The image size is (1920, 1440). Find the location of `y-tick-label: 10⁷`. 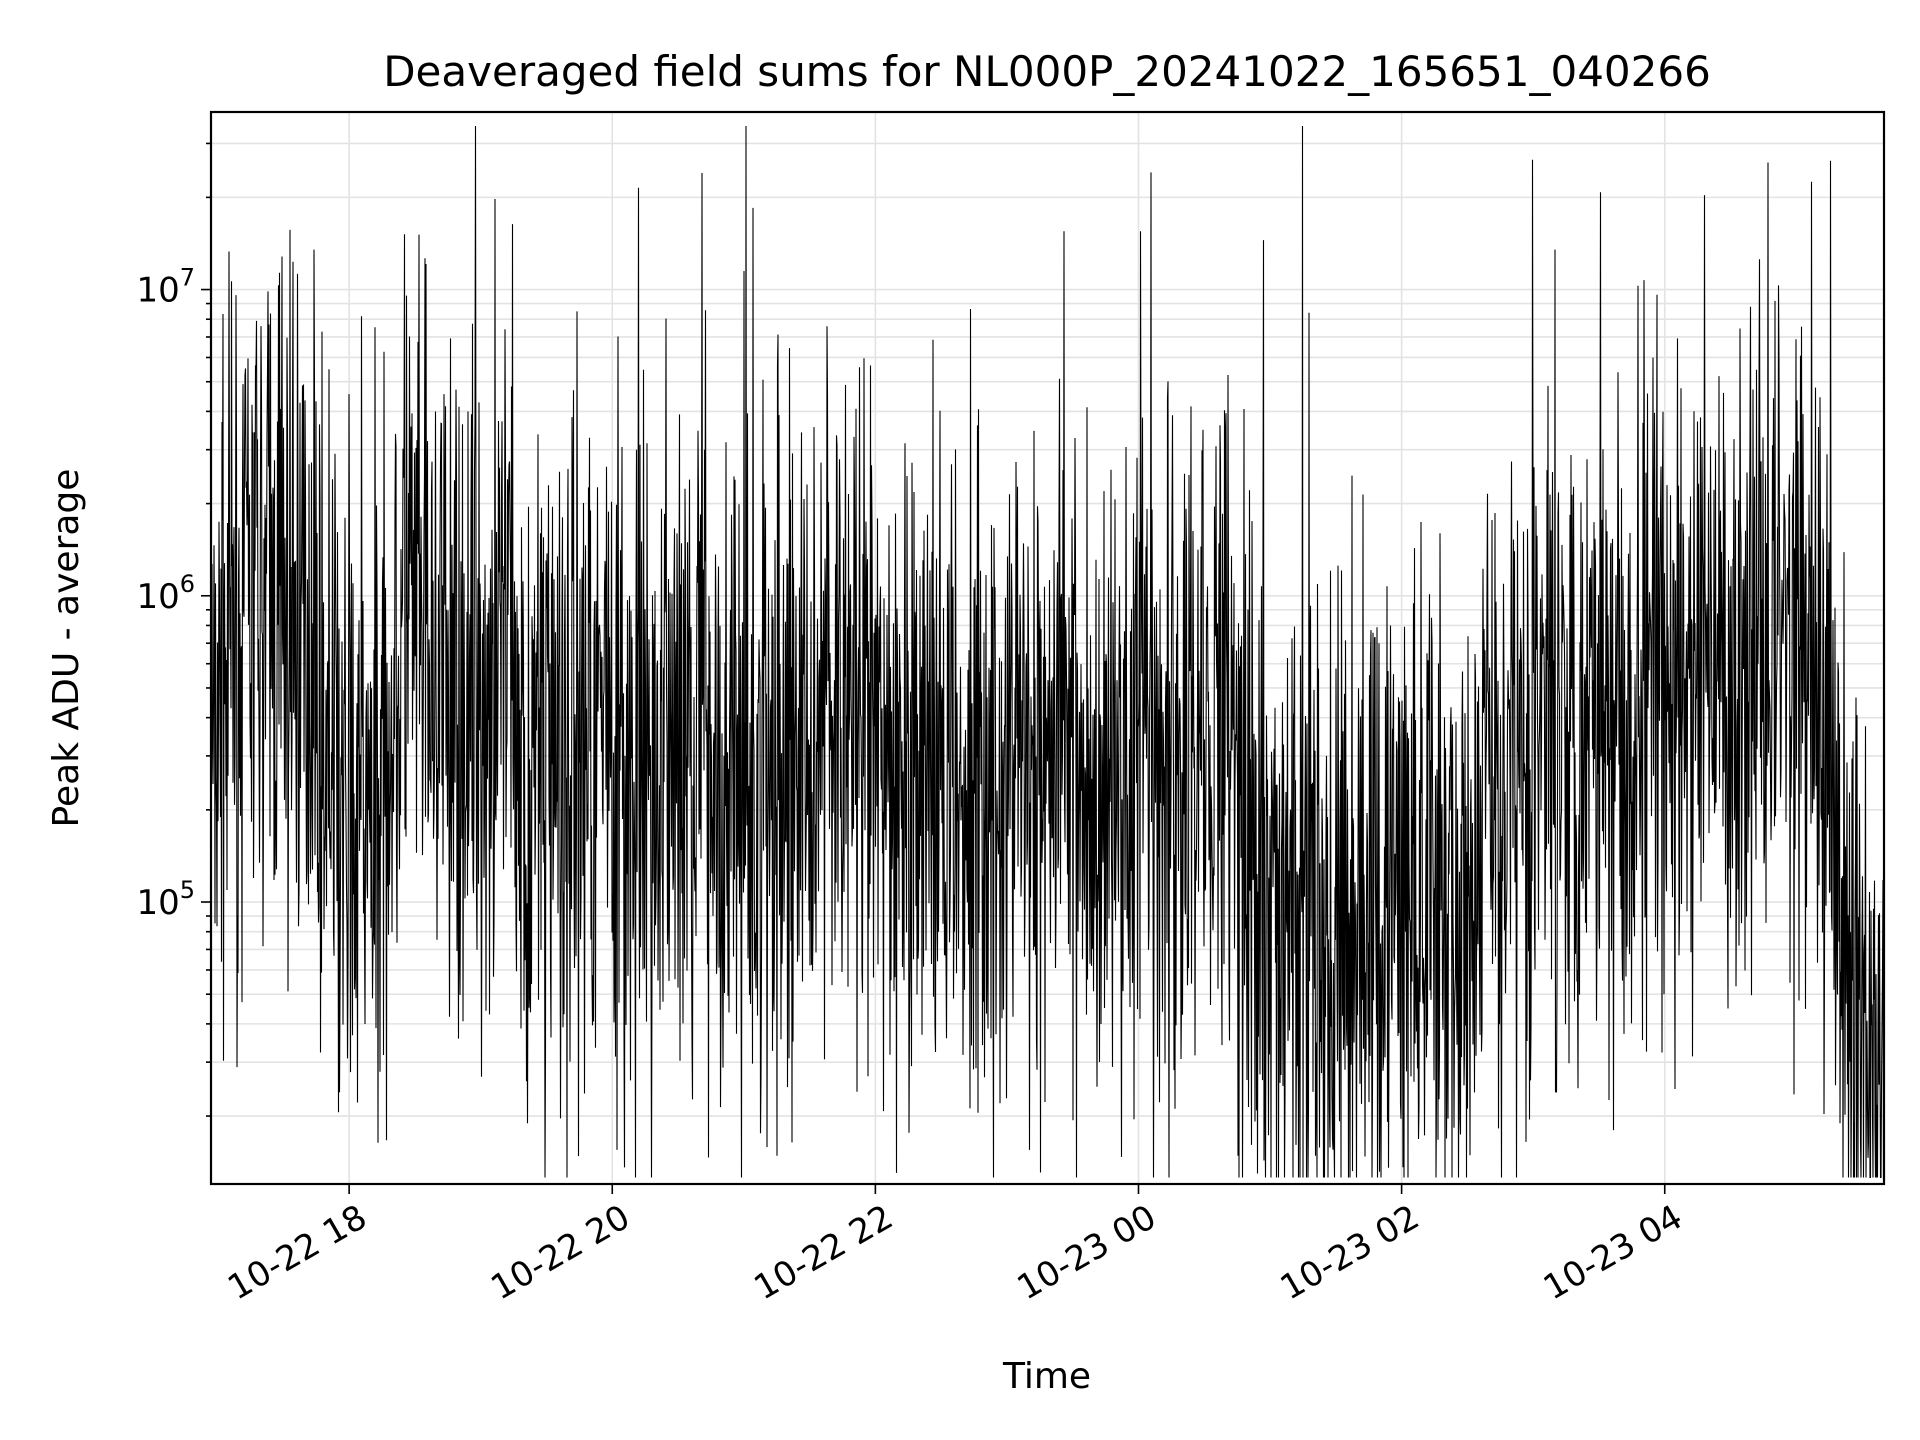

y-tick-label: 10⁷ is located at coordinates (165, 287).